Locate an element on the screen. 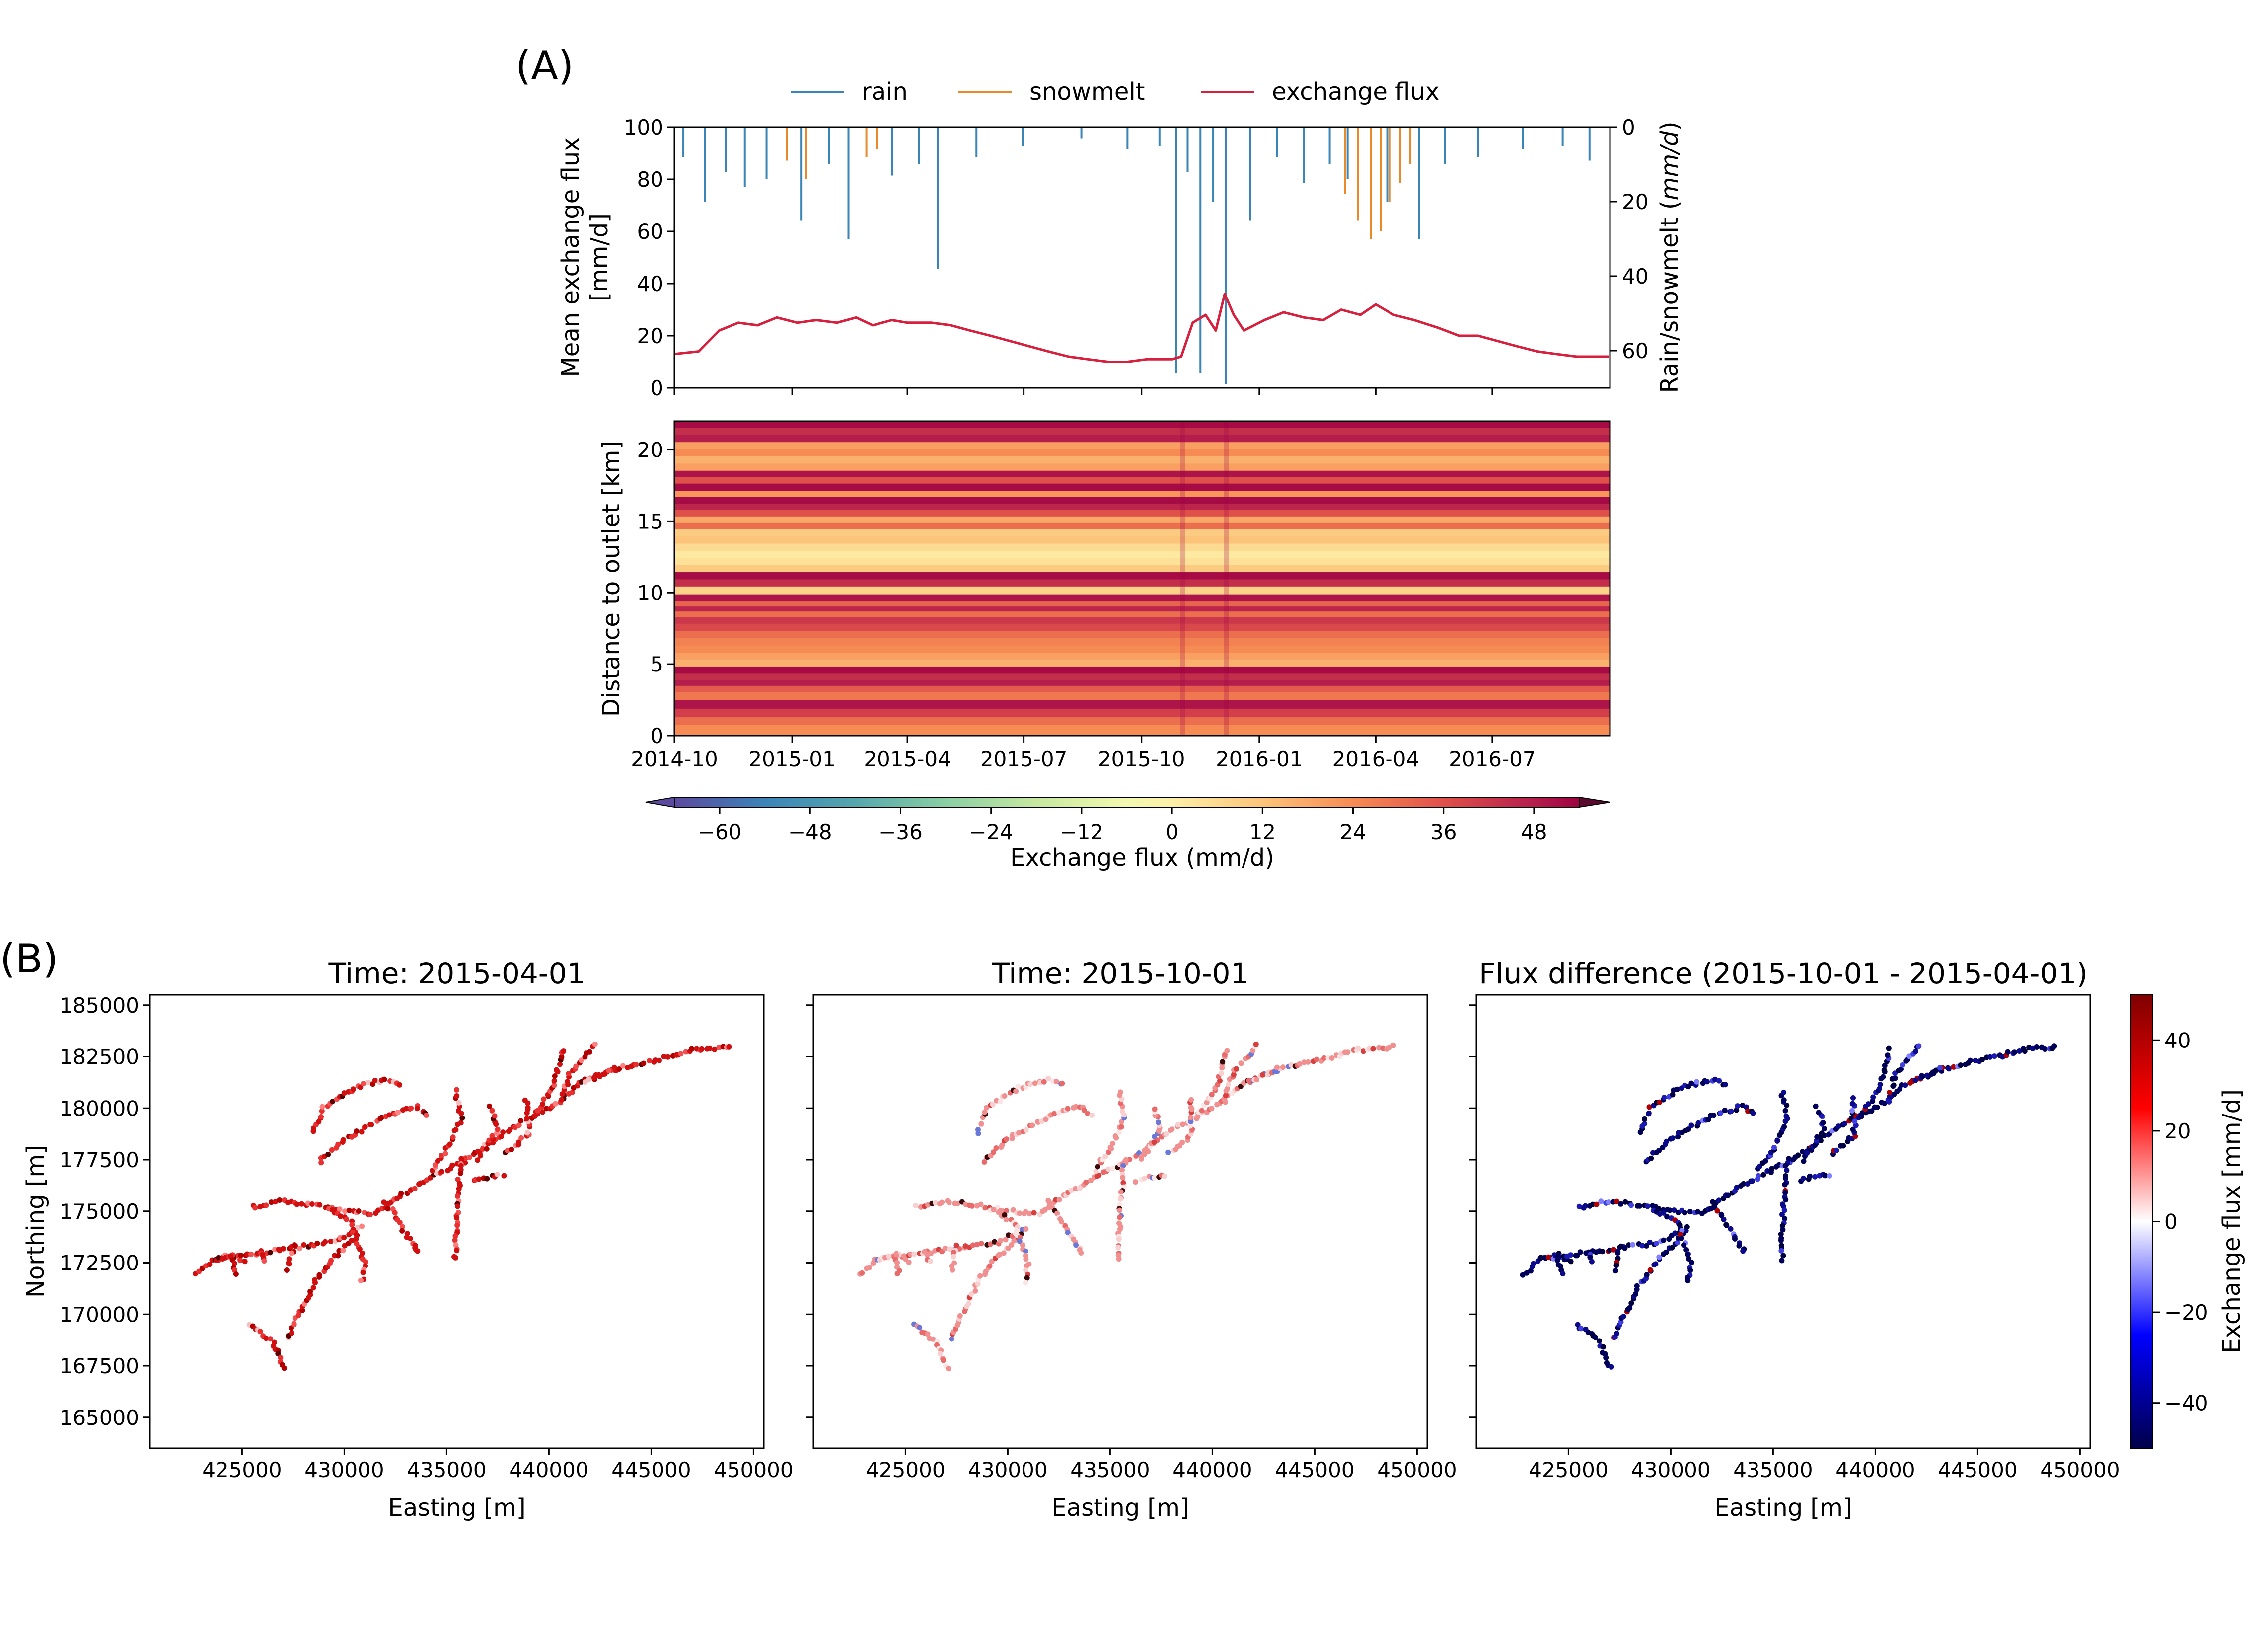 The height and width of the screenshot is (1637, 2268). map-ytick-label: 167500 is located at coordinates (99, 1366).